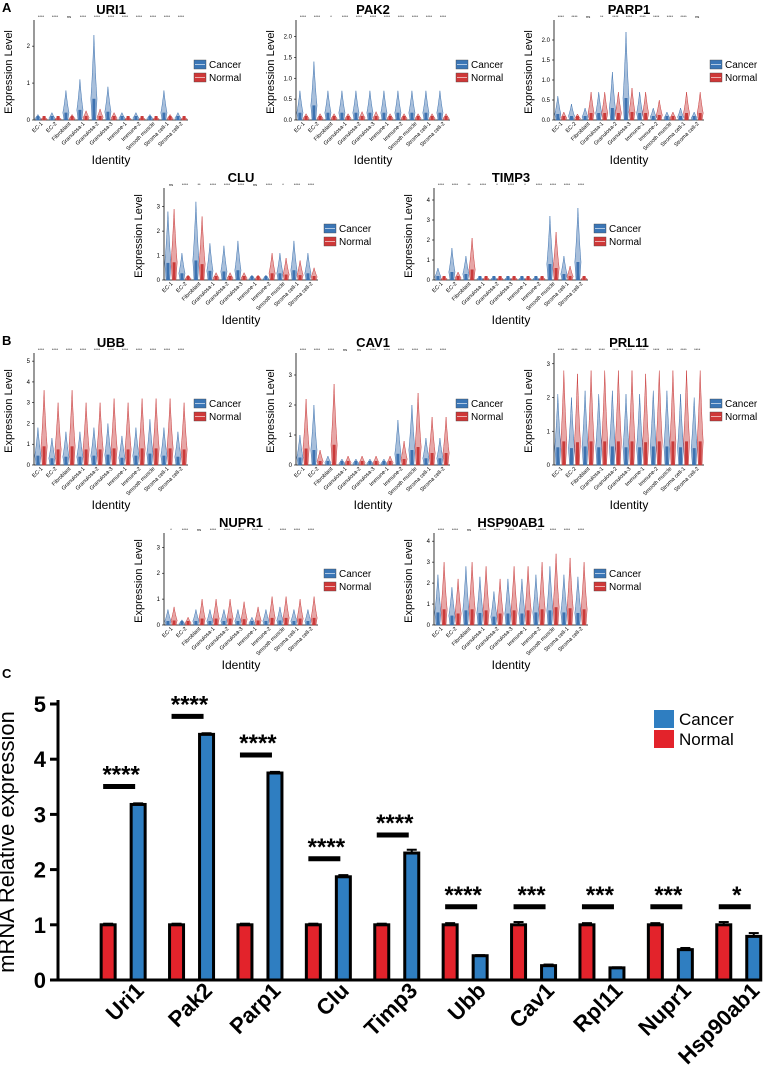  What do you see at coordinates (664, 719) in the screenshot?
I see `legend-swatch-cancer` at bounding box center [664, 719].